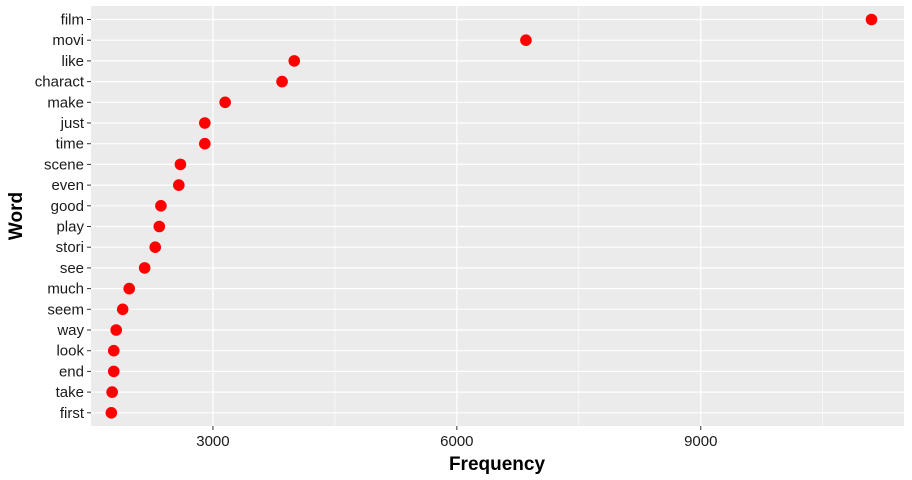 The width and height of the screenshot is (912, 480). Describe the element at coordinates (65, 309) in the screenshot. I see `y-tick-label: seem` at that location.